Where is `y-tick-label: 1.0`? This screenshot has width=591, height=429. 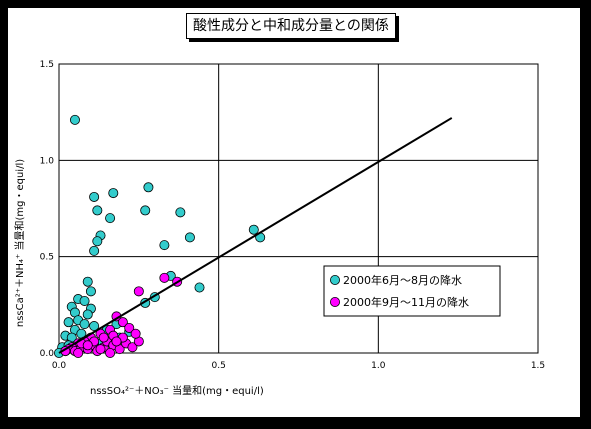
y-tick-label: 1.0 is located at coordinates (47, 161).